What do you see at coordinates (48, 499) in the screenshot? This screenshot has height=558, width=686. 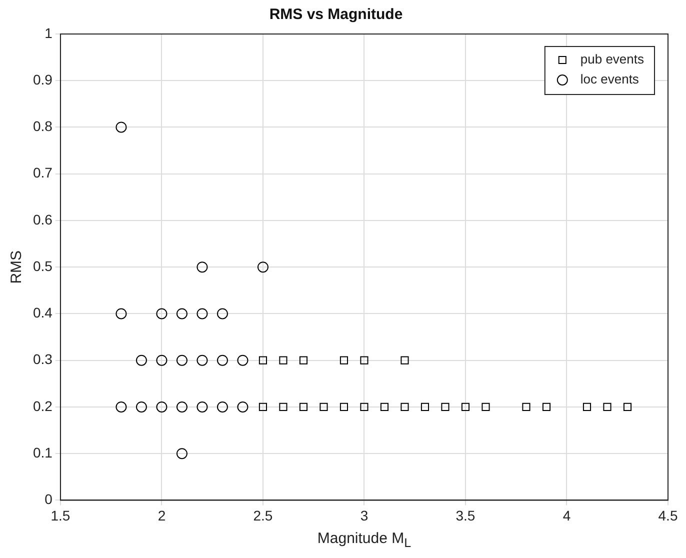 I see `y-tick-label: 0` at bounding box center [48, 499].